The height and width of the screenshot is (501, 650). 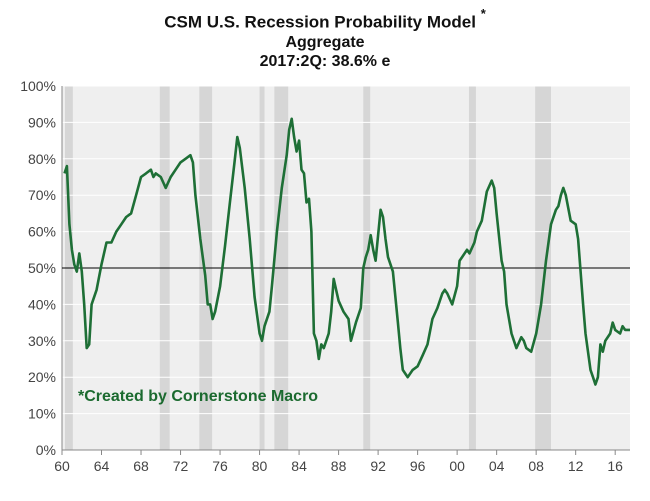 I want to click on x-tick-label: 68, so click(x=141, y=466).